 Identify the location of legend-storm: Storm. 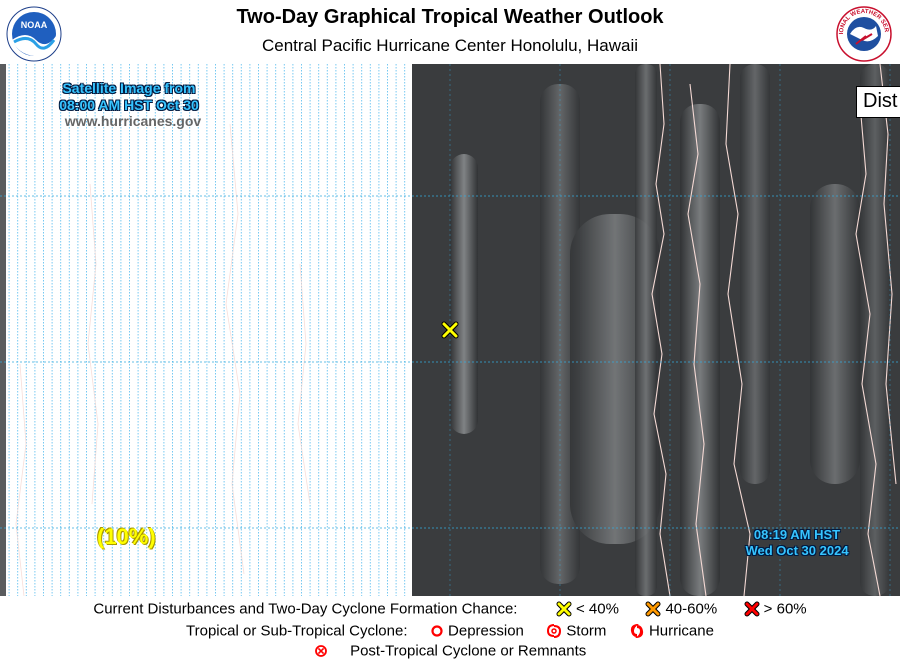
(586, 631).